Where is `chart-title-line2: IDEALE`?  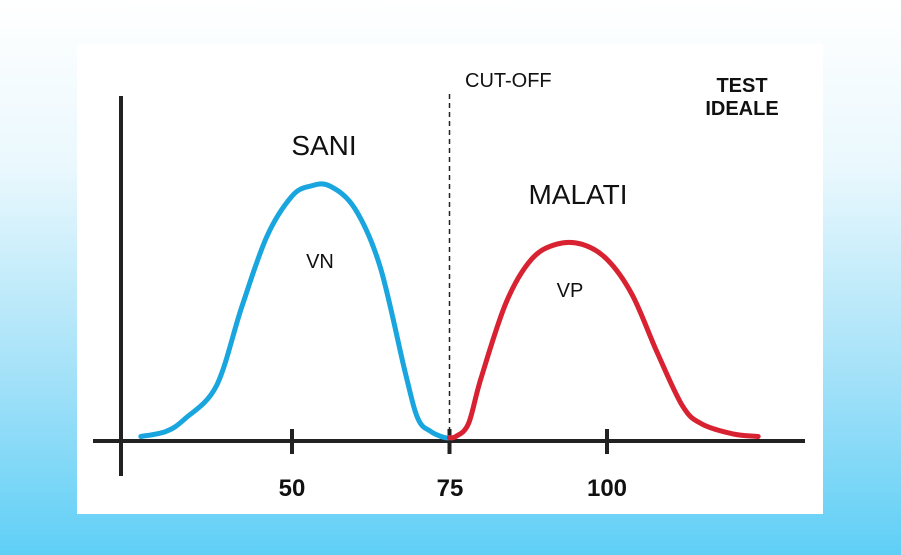
chart-title-line2: IDEALE is located at coordinates (741, 109).